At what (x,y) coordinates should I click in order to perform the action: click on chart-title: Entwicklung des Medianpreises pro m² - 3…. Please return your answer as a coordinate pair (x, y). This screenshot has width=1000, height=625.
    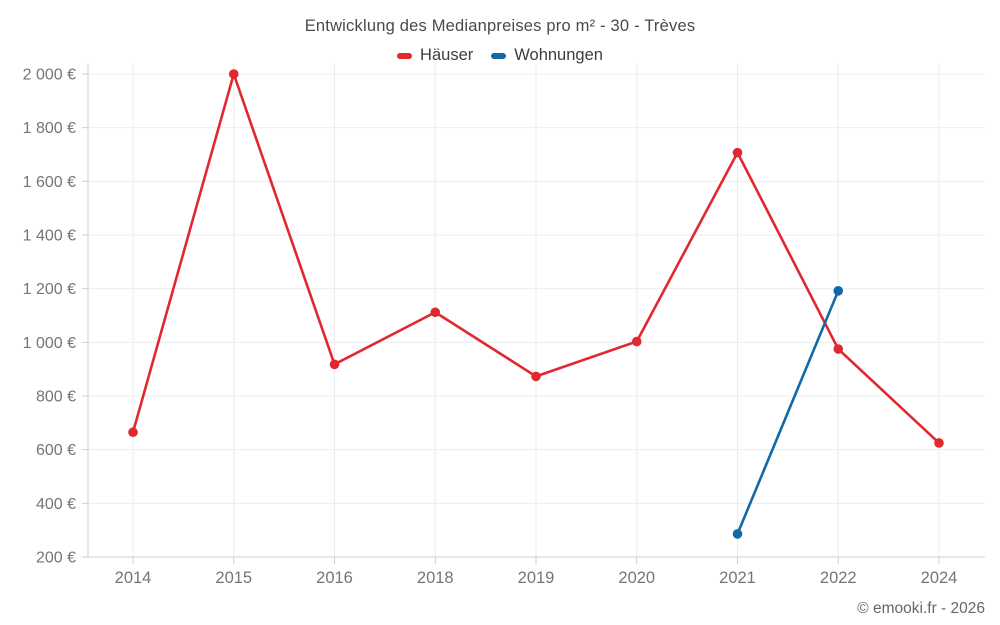
    Looking at the image, I should click on (500, 26).